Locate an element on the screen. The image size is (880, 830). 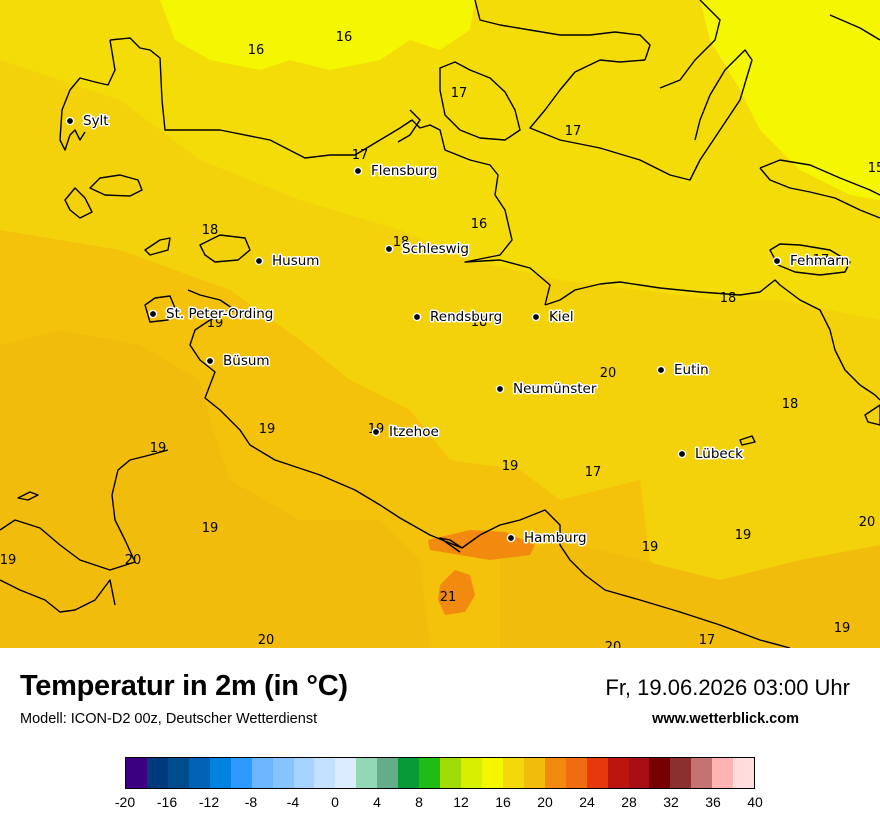
chart-title: Temperatur in 2m (in °C) is located at coordinates (184, 686).